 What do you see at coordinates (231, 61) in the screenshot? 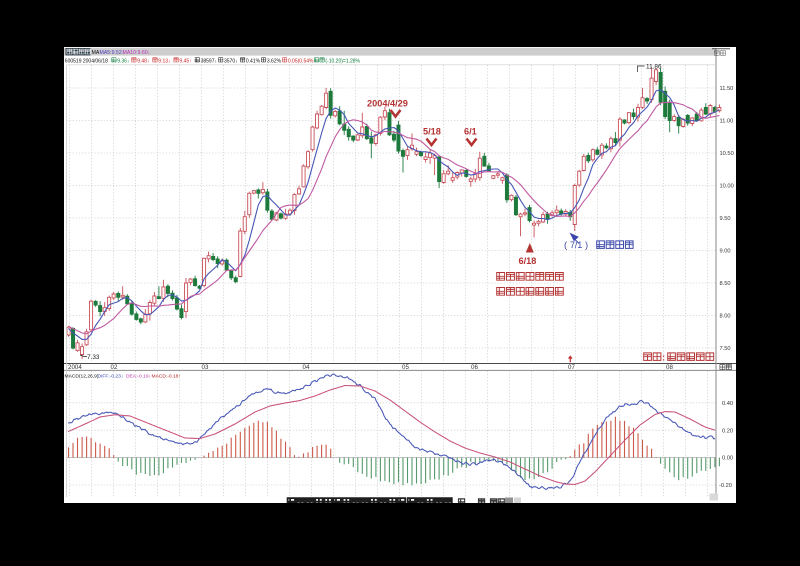
I see `svg-text: 3570↓` at bounding box center [231, 61].